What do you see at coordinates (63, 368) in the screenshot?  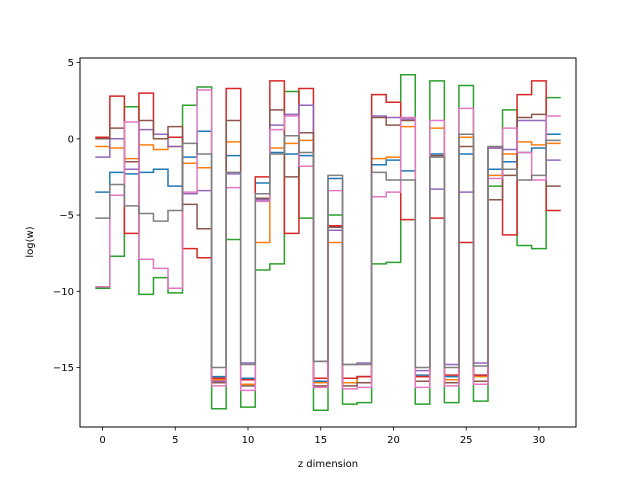 I see `y-tick-label: −15` at bounding box center [63, 368].